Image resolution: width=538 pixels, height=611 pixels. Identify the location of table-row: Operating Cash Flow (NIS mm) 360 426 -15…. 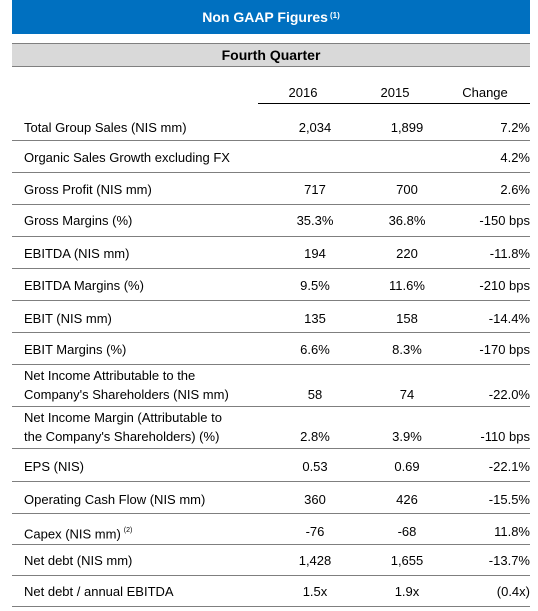
(271, 498).